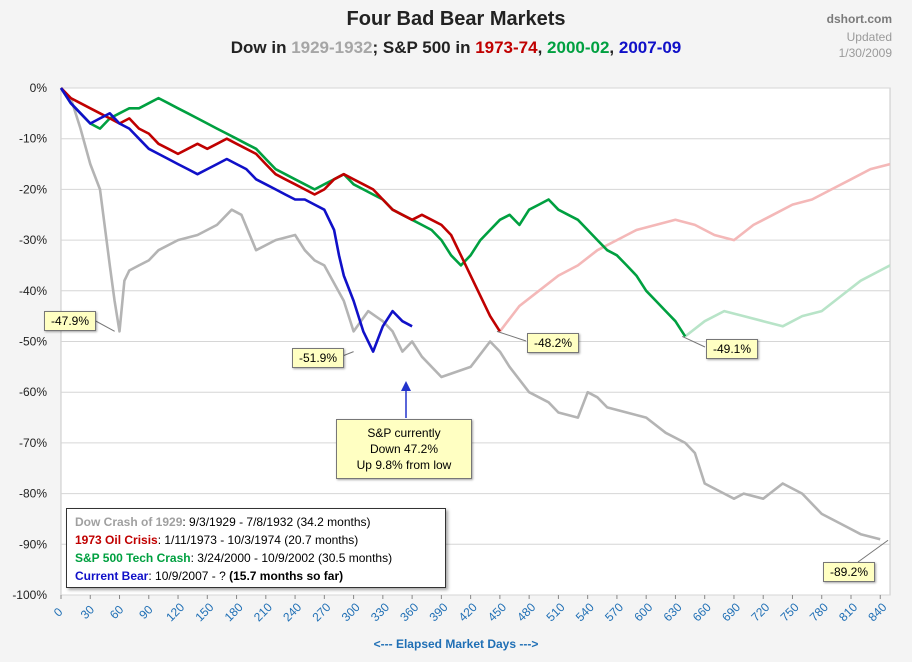 The image size is (912, 662). Describe the element at coordinates (318, 358) in the screenshot. I see `annotation-callout: -51.9%` at that location.